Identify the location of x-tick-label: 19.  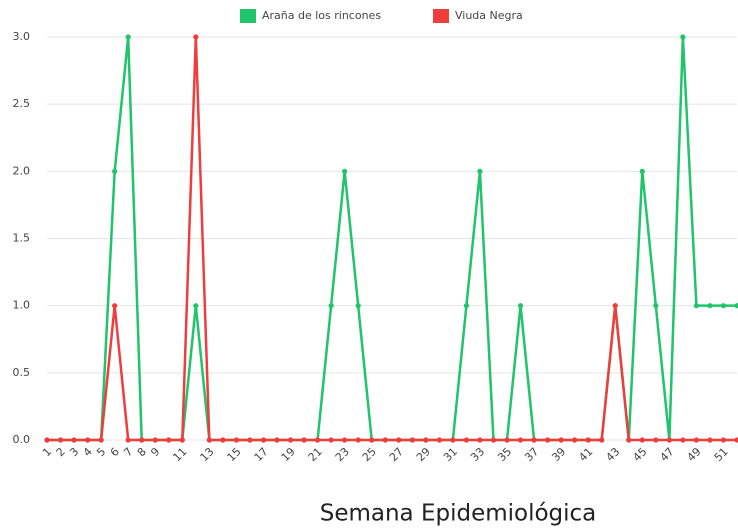
(288, 454).